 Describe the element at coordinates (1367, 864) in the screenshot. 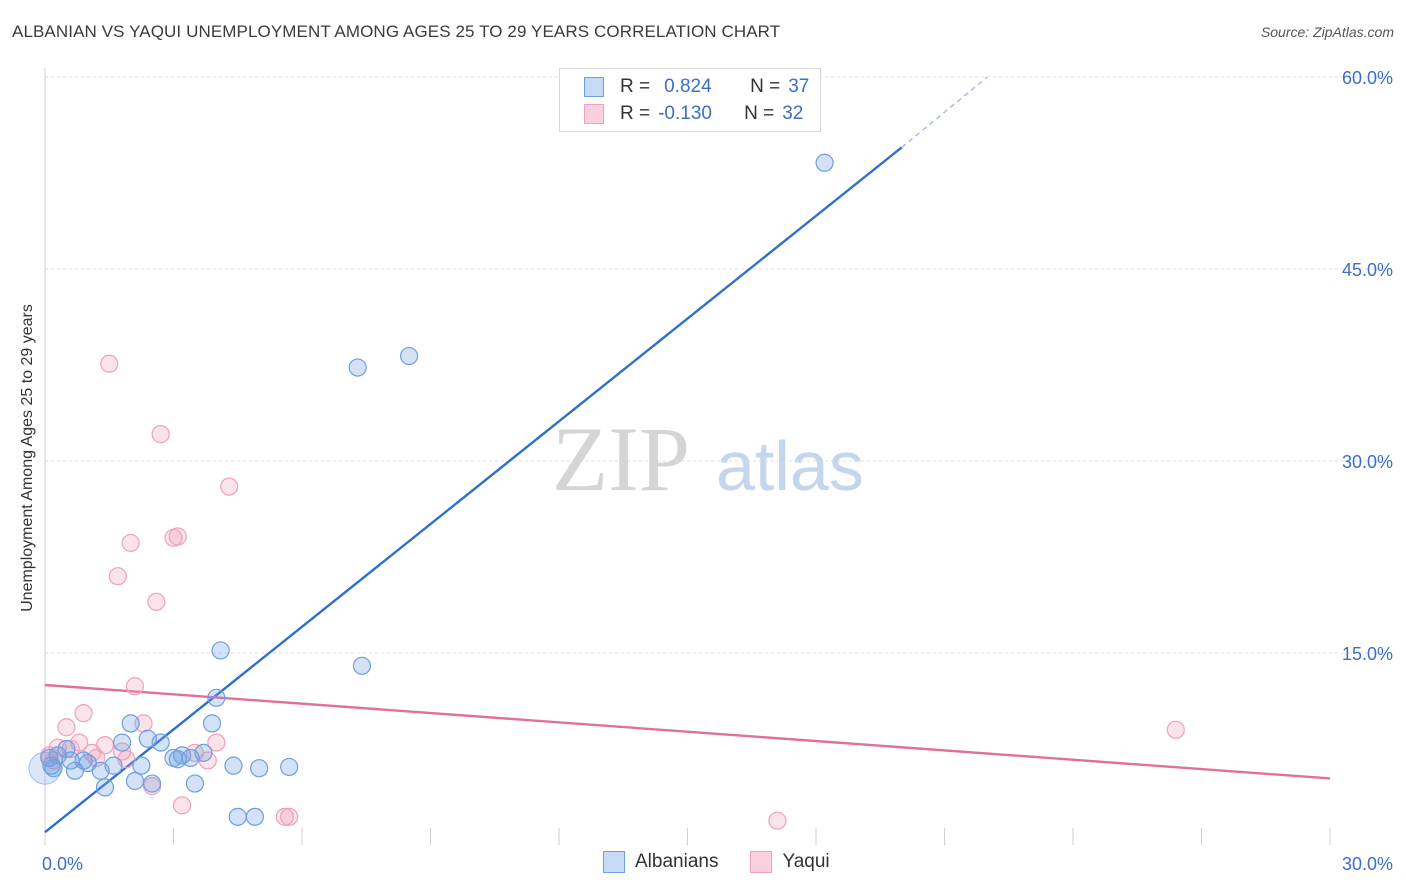

I see `x-tick-label-1: 30.0%` at that location.